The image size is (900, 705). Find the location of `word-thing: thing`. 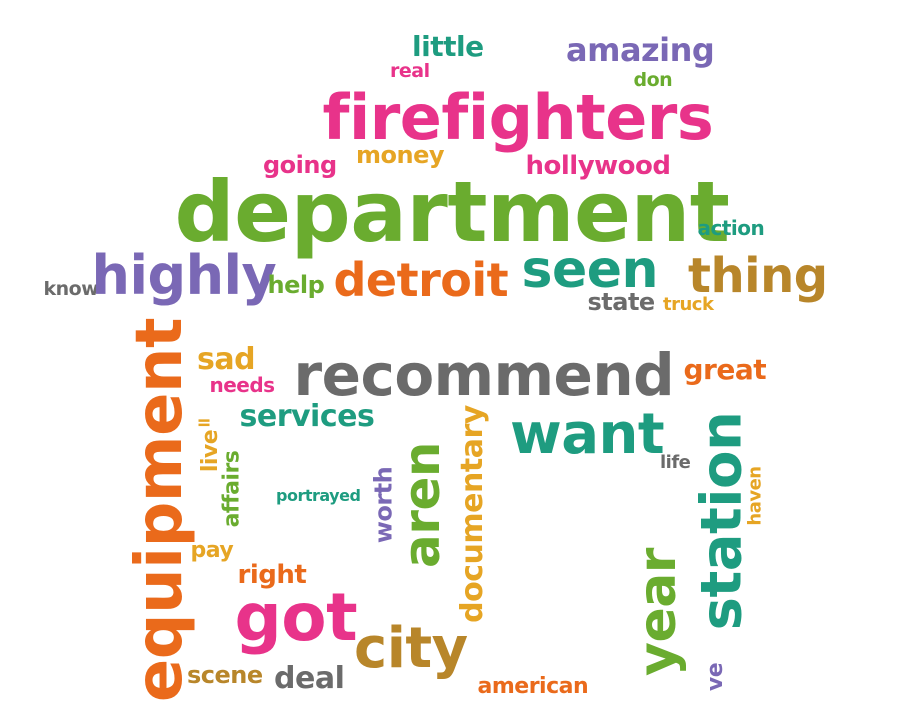

word-thing: thing is located at coordinates (758, 276).